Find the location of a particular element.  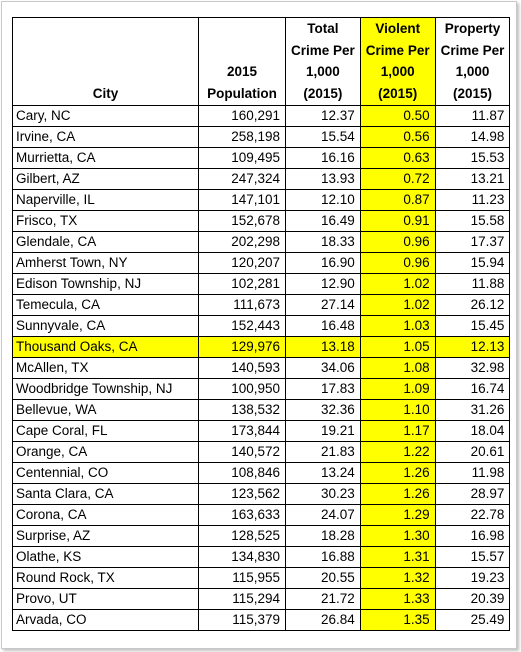

cell-city: Santa Clara, CA is located at coordinates (105, 494).